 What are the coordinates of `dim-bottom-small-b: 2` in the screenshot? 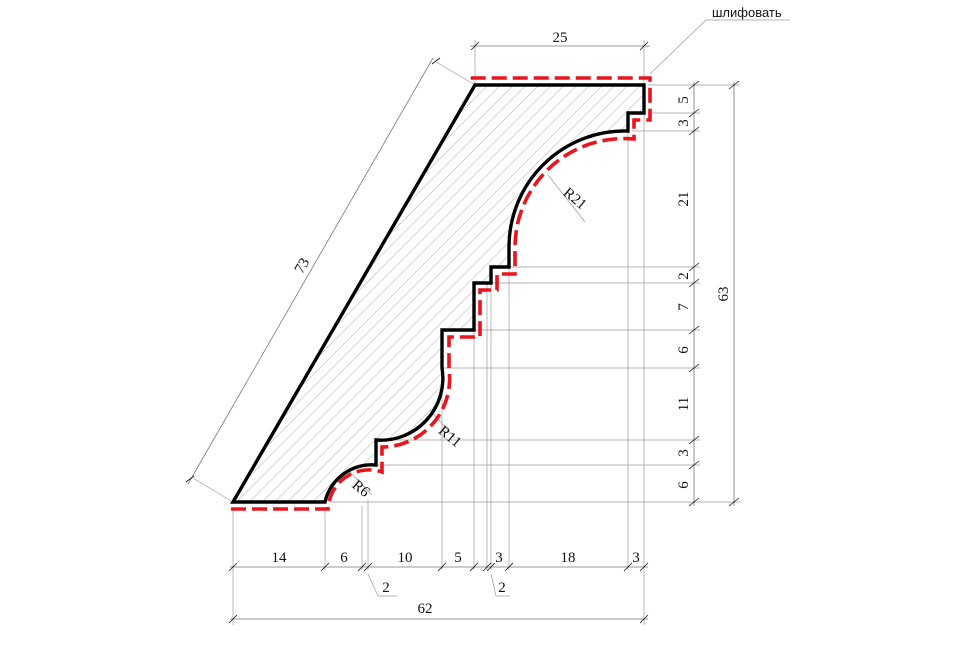 It's located at (502, 588).